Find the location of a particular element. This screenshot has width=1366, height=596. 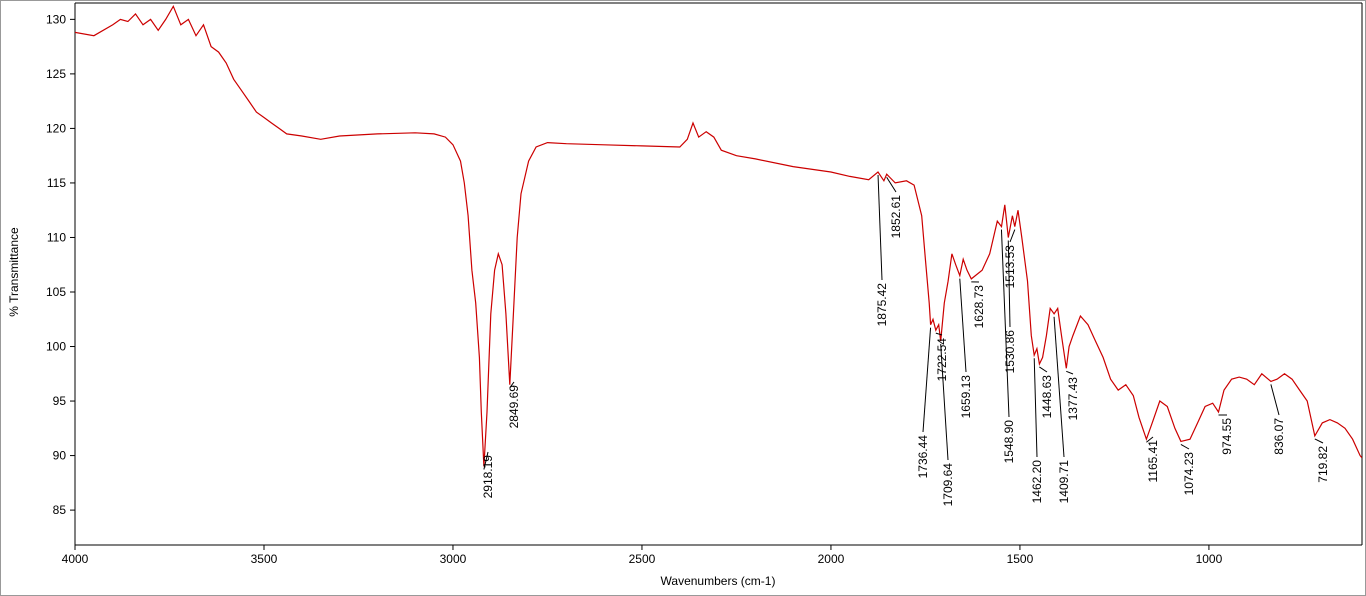

x-tick-label: 1000 is located at coordinates (1209, 559).